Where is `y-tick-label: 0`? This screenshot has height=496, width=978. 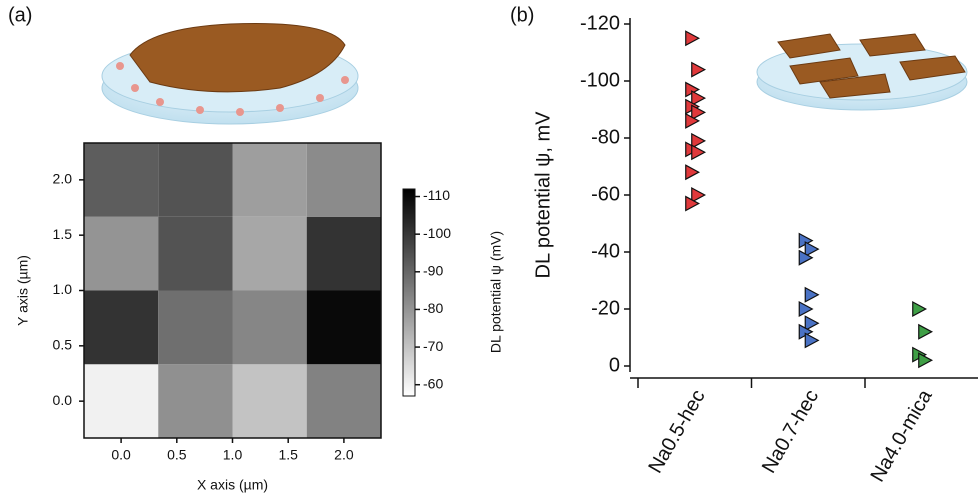 y-tick-label: 0 is located at coordinates (614, 365).